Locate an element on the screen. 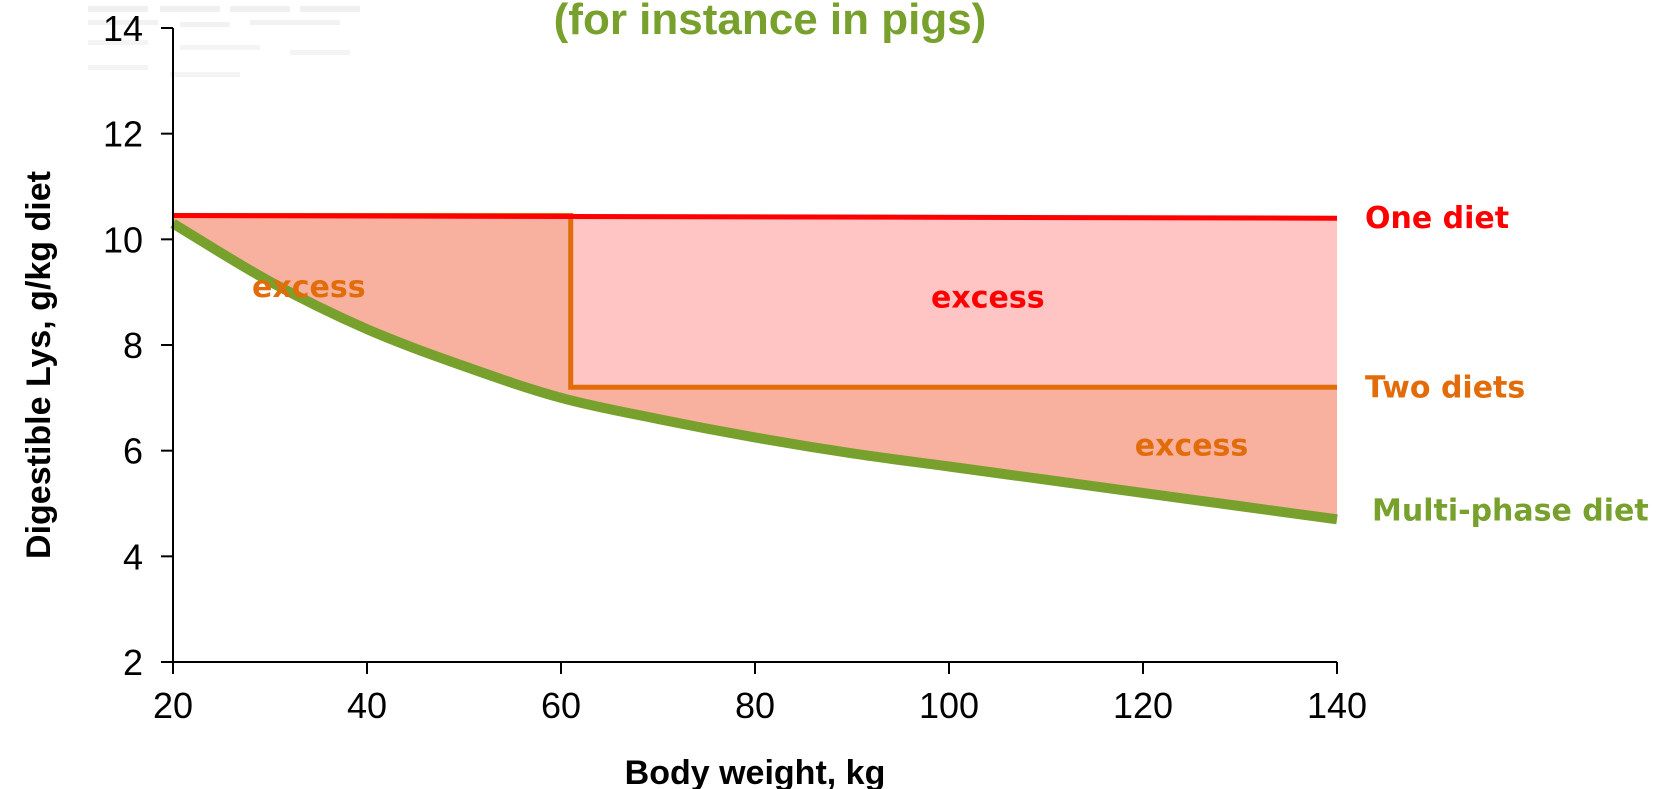 The image size is (1675, 789). y-tick-label: 4 is located at coordinates (133, 556).